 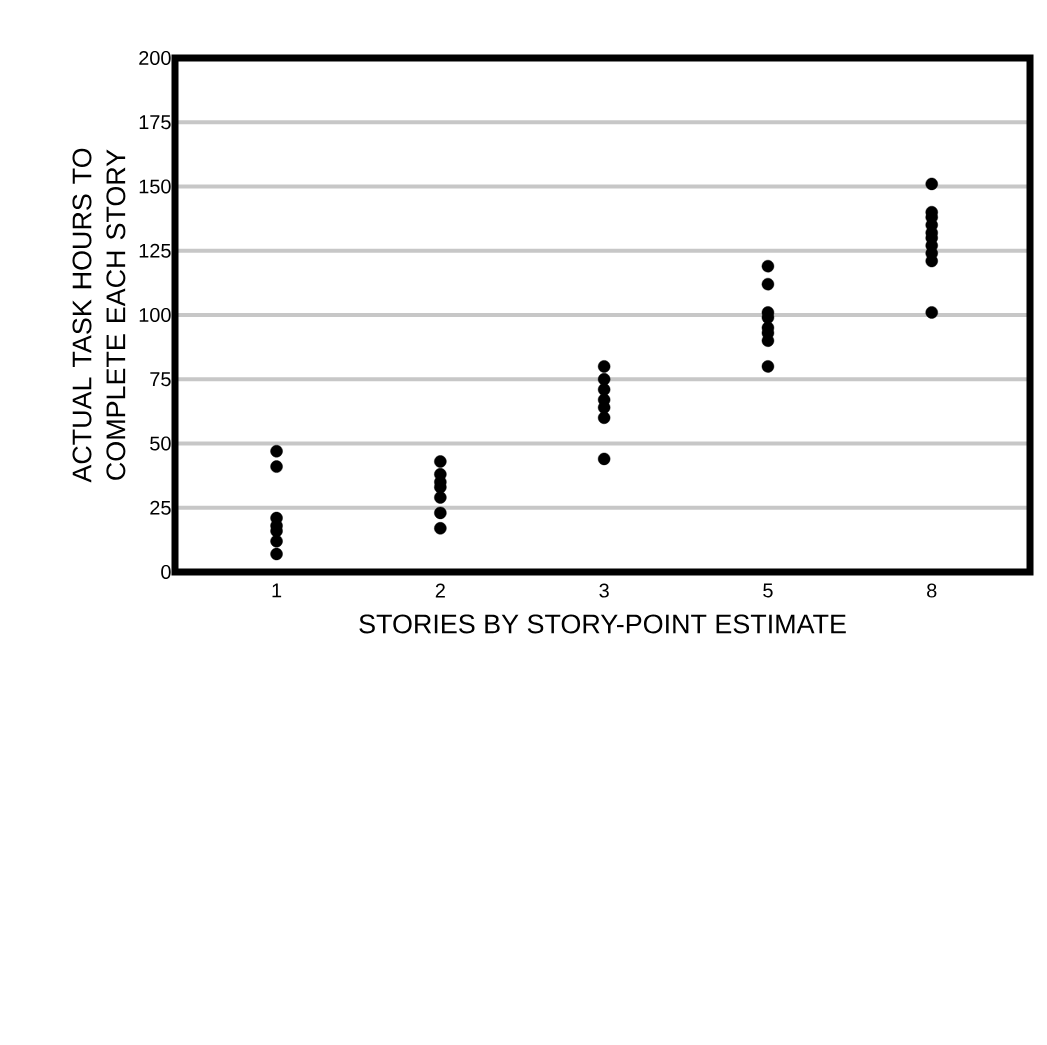 What do you see at coordinates (160, 379) in the screenshot?
I see `y-tick-label: 75` at bounding box center [160, 379].